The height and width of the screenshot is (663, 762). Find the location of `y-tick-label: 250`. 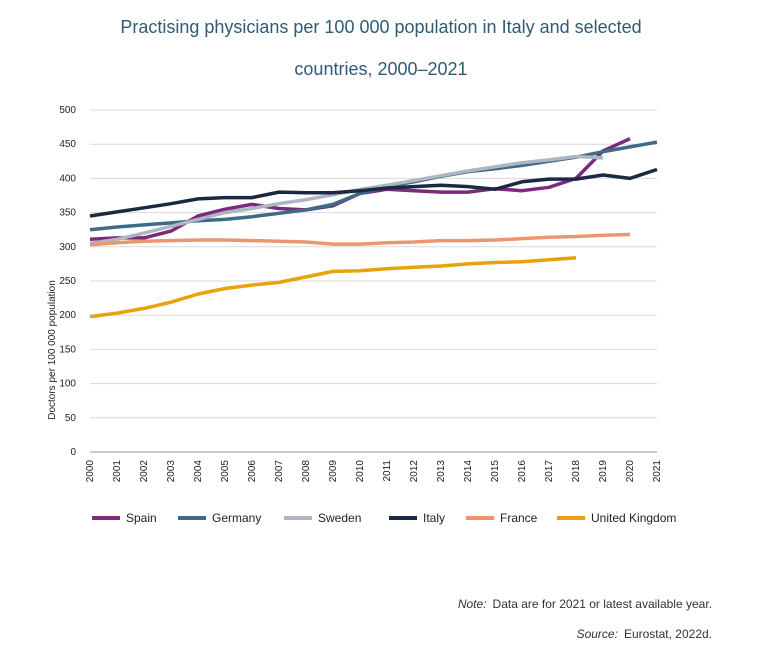

y-tick-label: 250 is located at coordinates (67, 281).